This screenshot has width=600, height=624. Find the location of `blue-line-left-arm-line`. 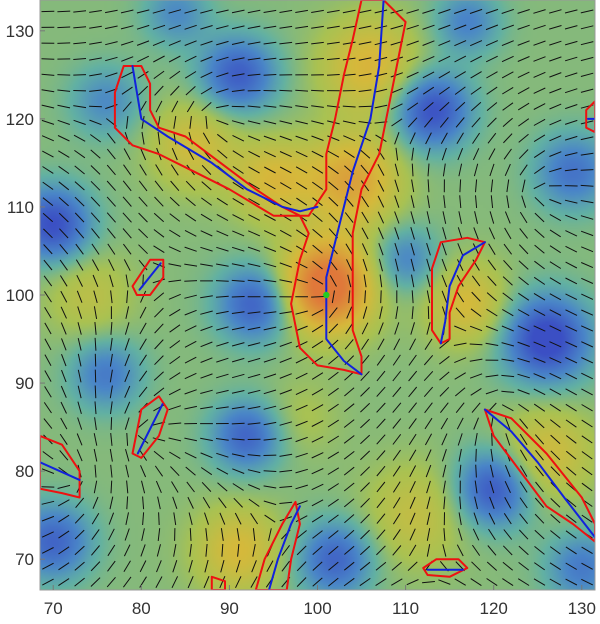

blue-line-left-arm-line is located at coordinates (225, 139).